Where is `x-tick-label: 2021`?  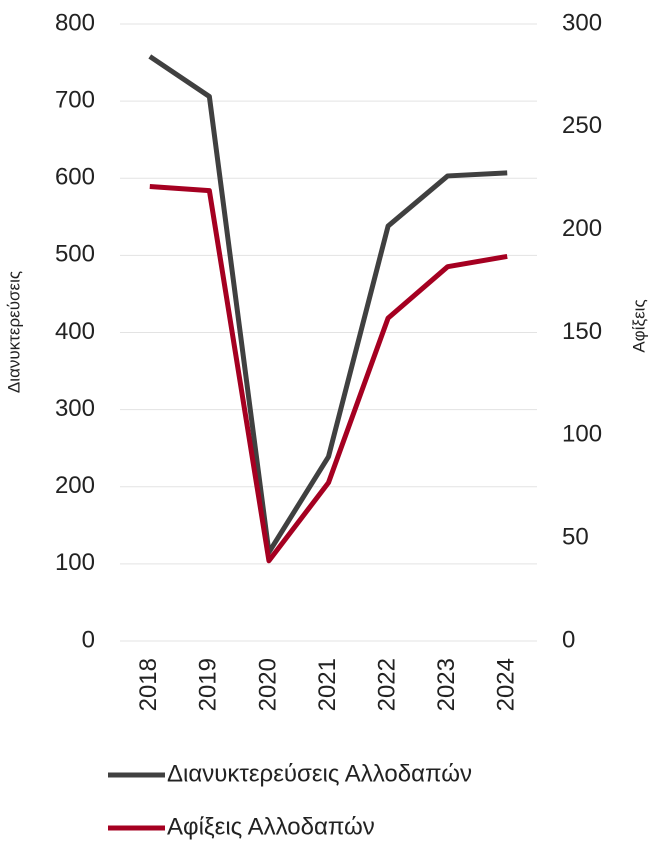 x-tick-label: 2021 is located at coordinates (327, 684).